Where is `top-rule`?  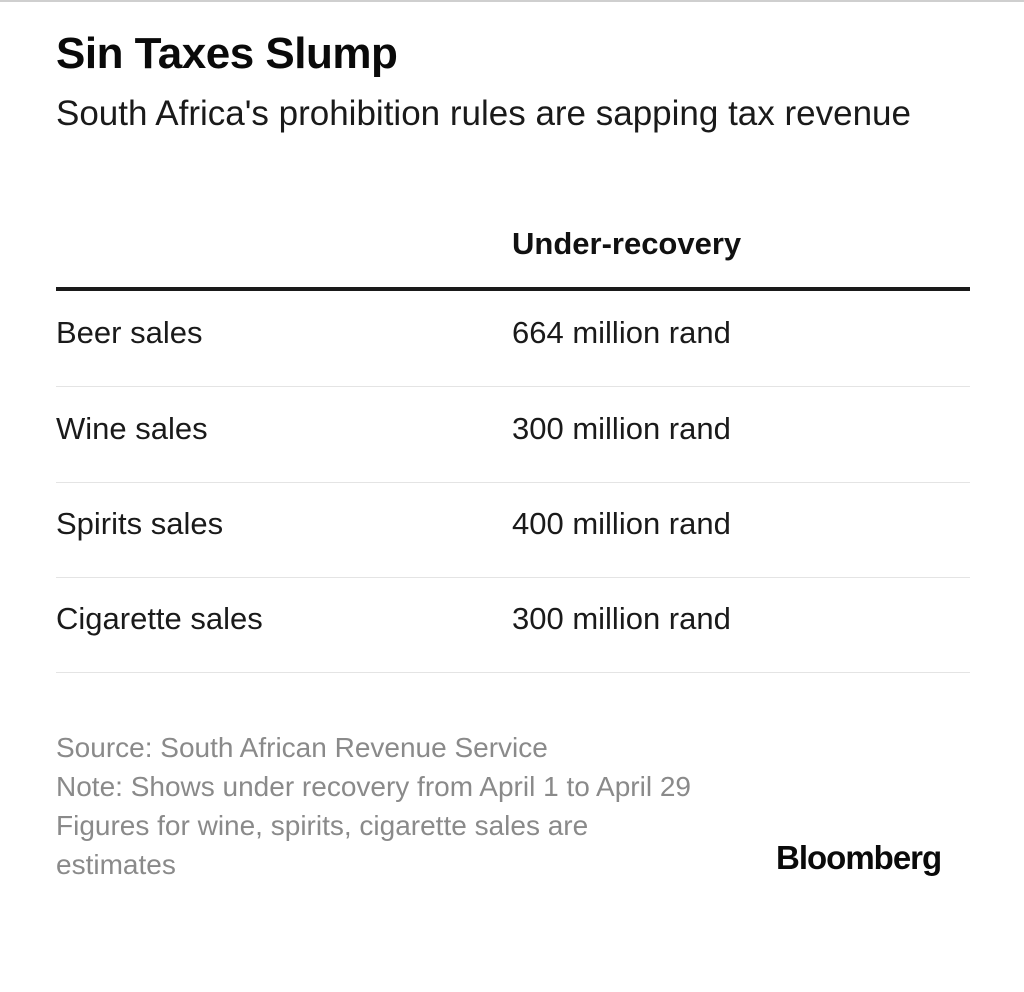
top-rule is located at coordinates (512, 1).